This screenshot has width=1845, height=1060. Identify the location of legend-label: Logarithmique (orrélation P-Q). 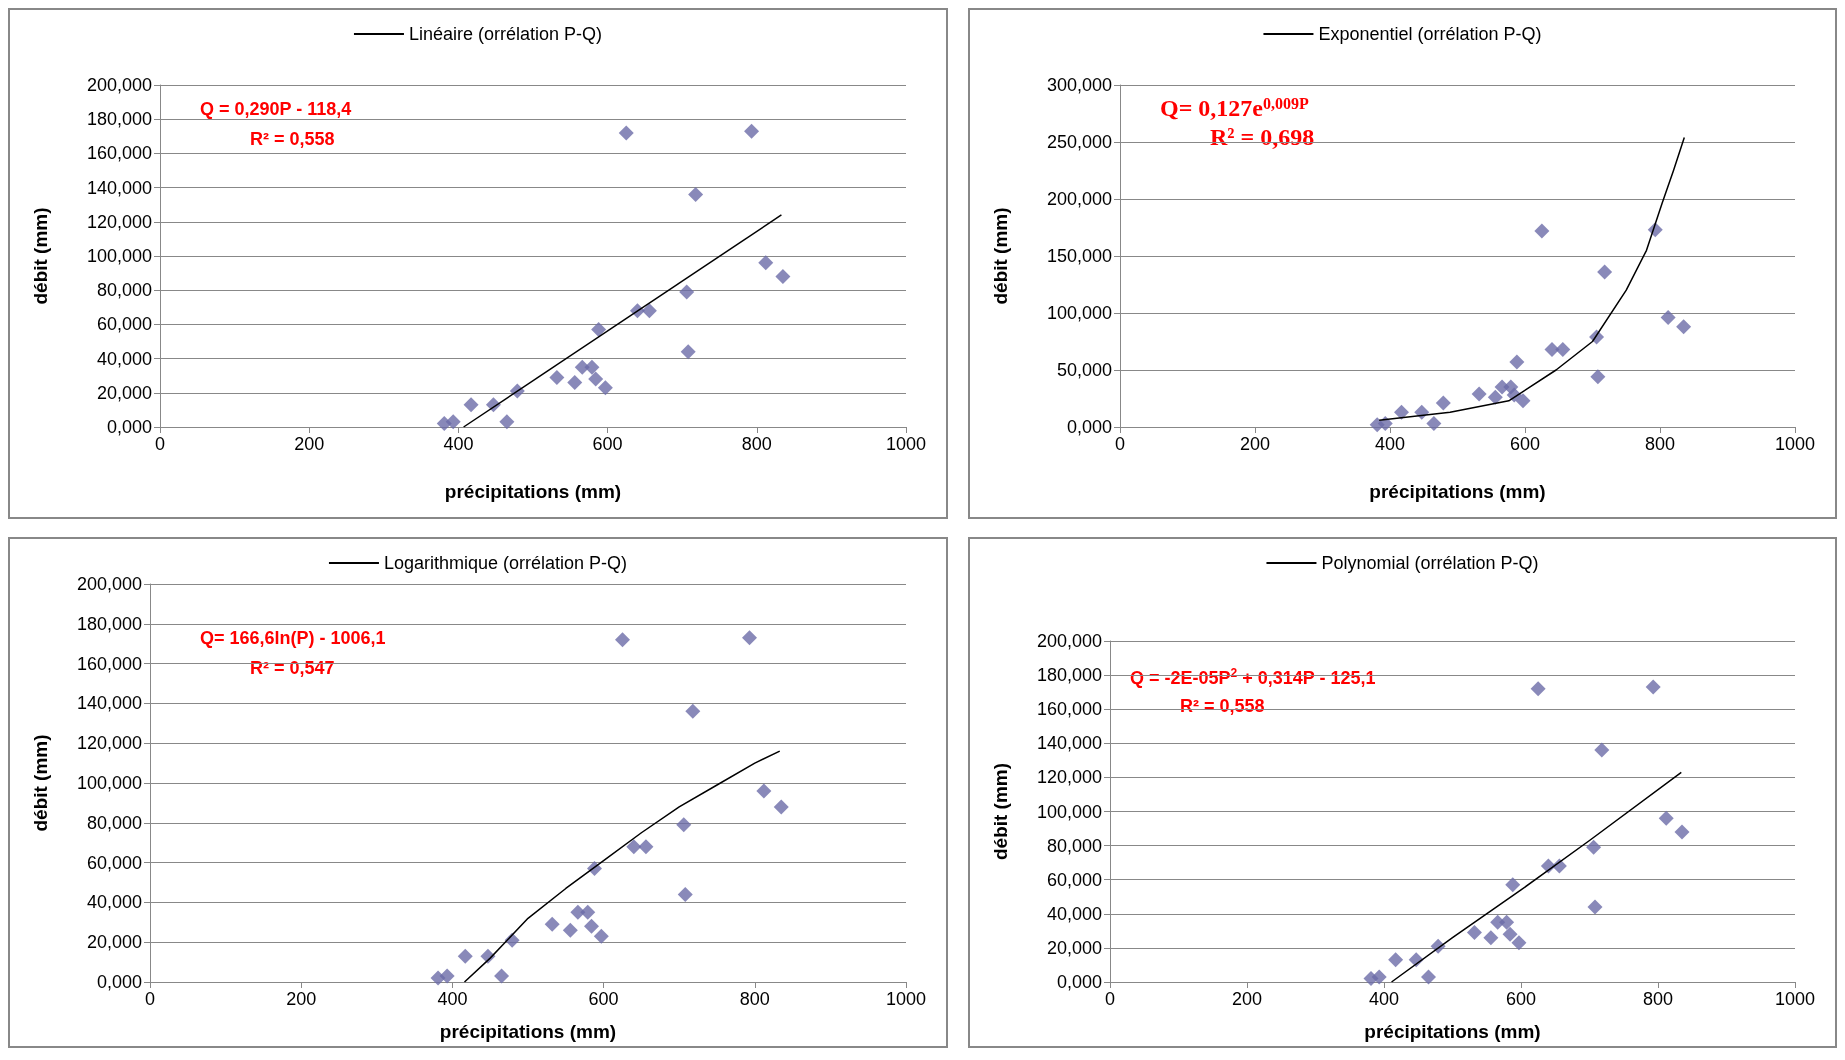
(505, 563).